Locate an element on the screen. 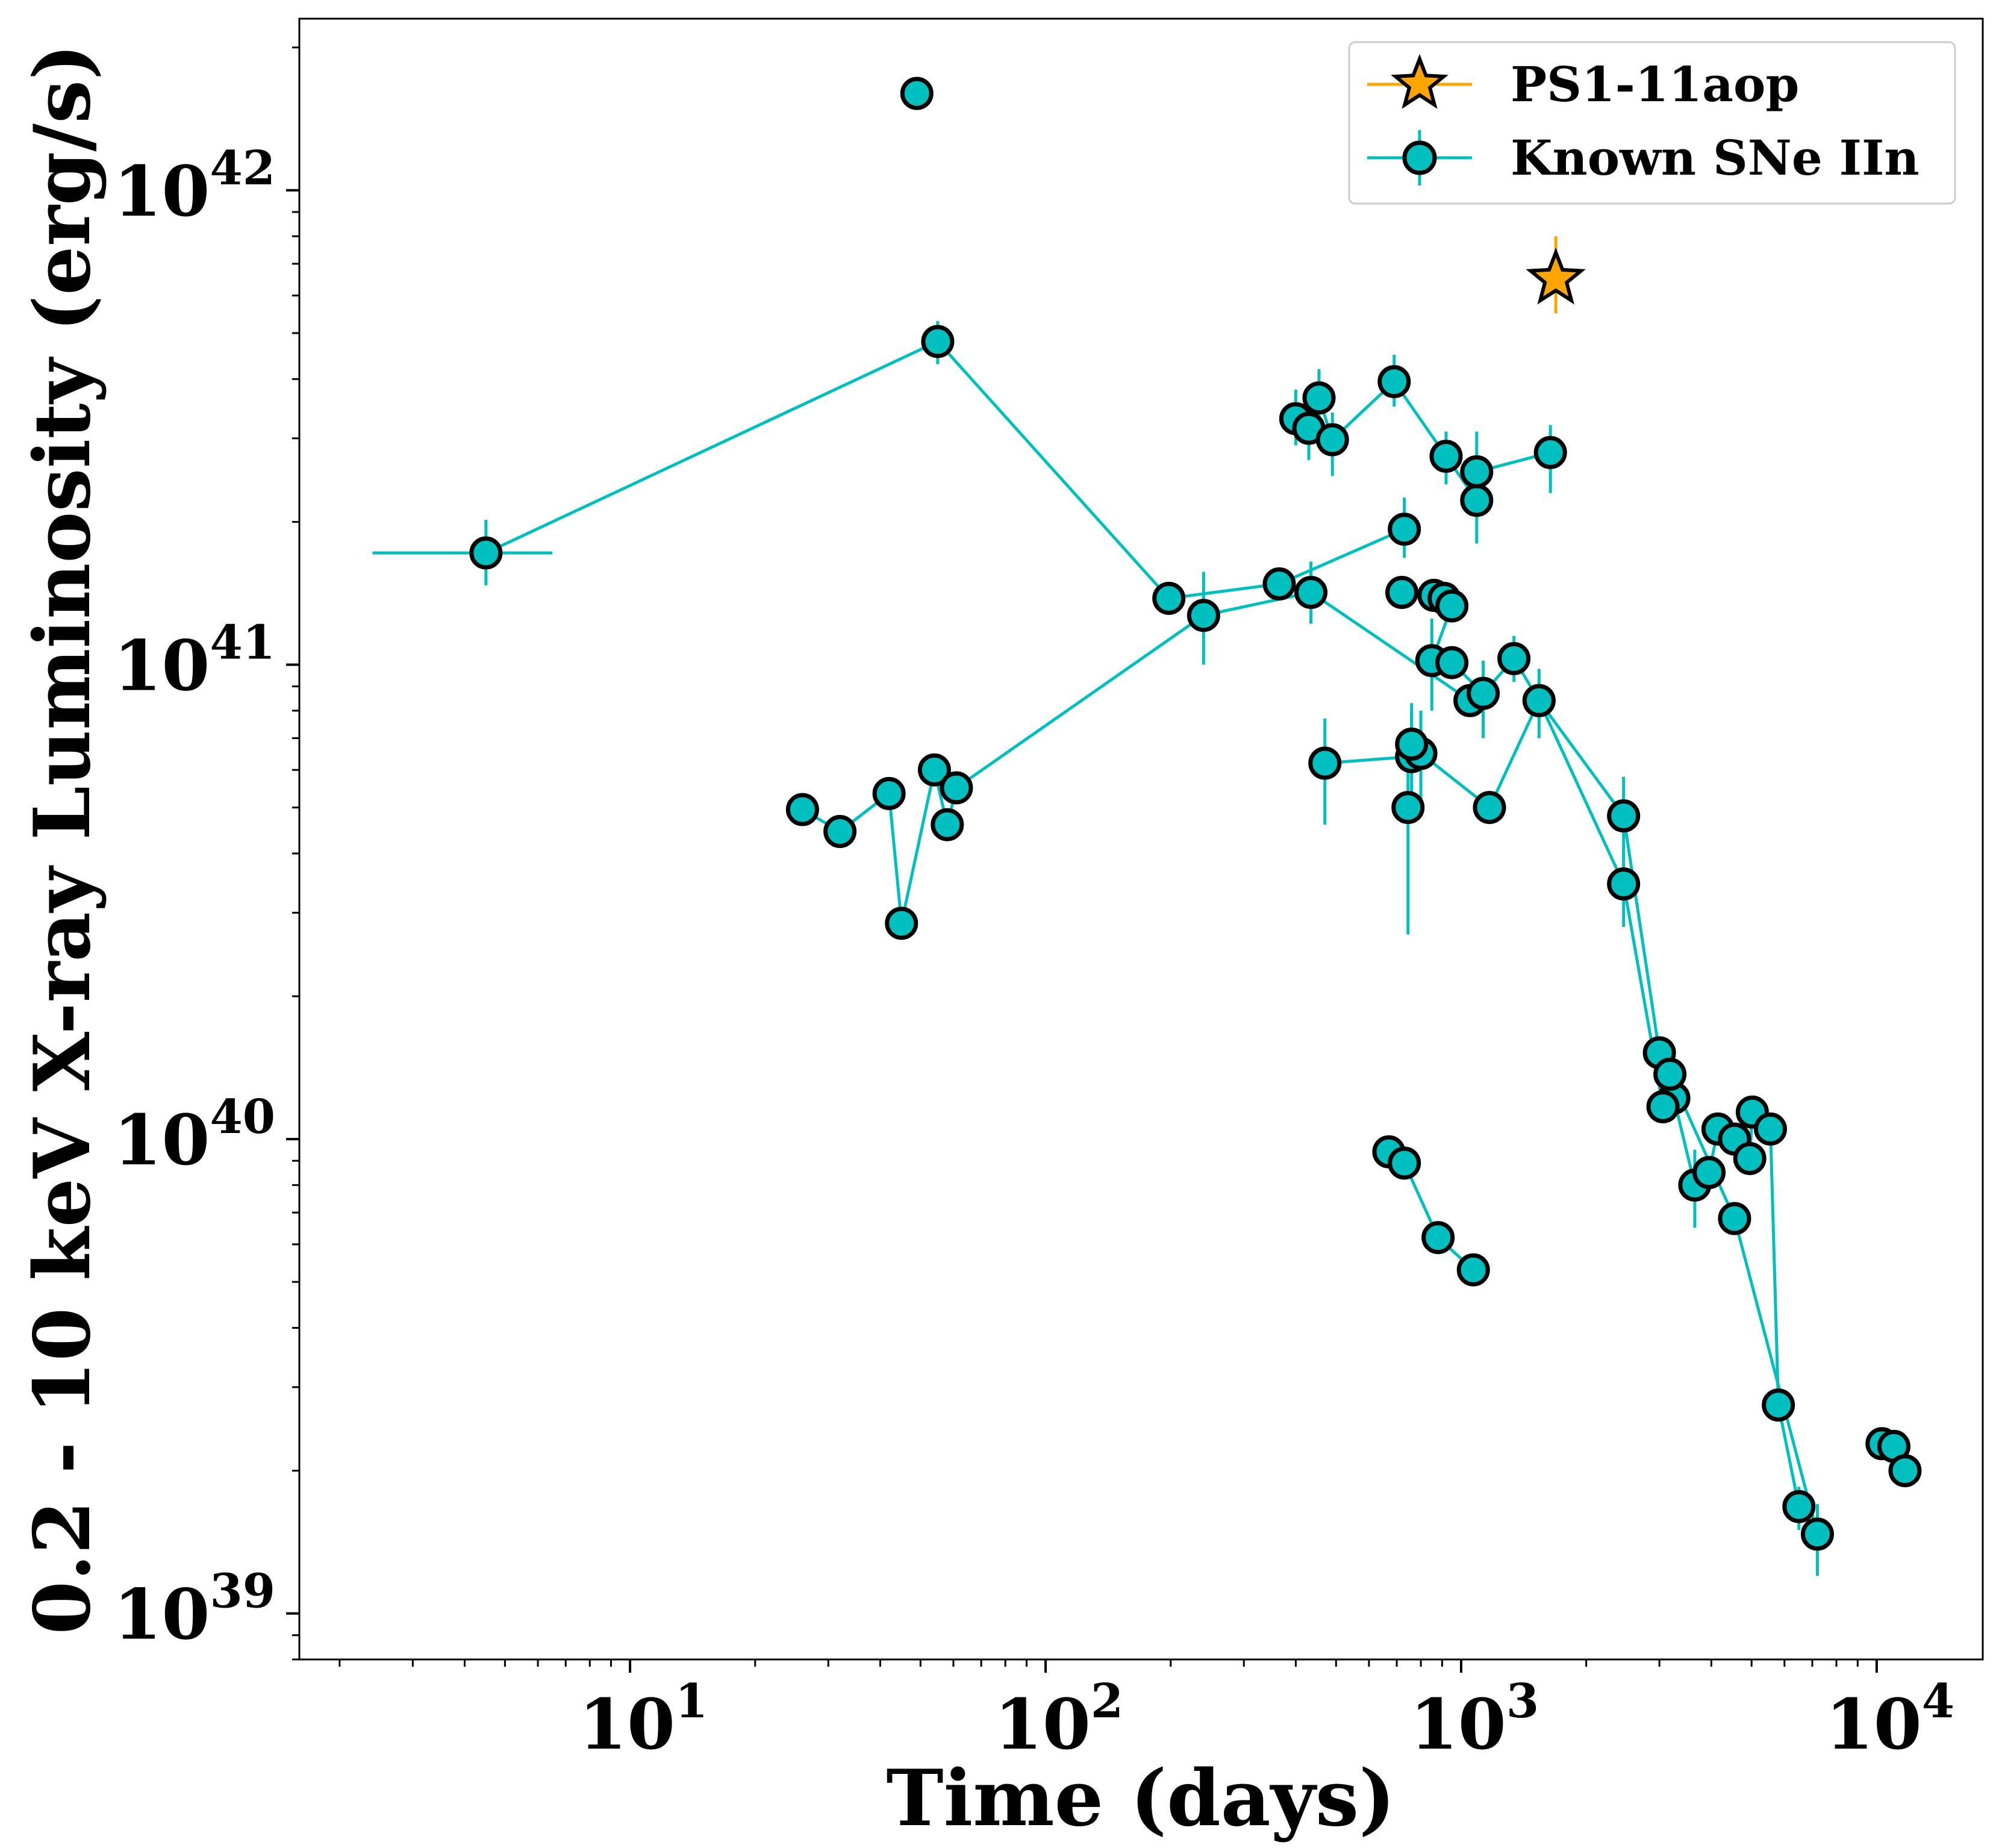 This screenshot has width=1996, height=1848. y-tick-label-exponent: 42 is located at coordinates (242, 168).